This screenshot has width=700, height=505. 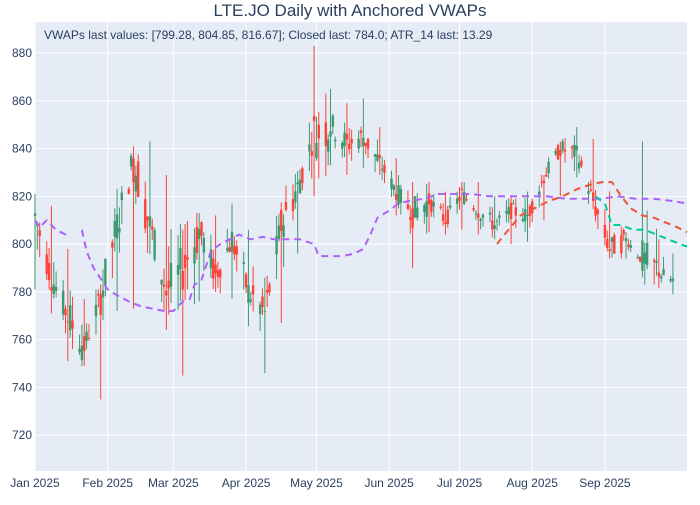 What do you see at coordinates (460, 483) in the screenshot?
I see `x-tick-label: Jul 2025` at bounding box center [460, 483].